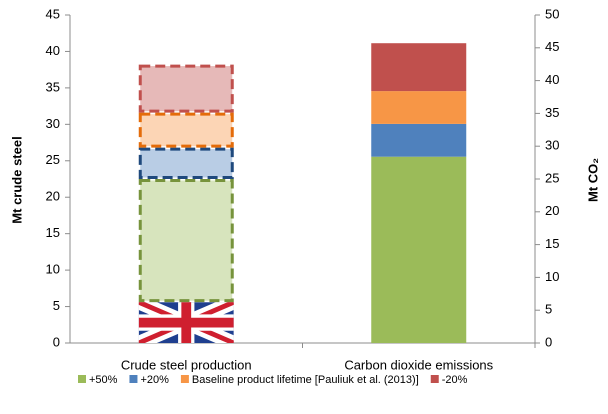 The height and width of the screenshot is (414, 608). Describe the element at coordinates (548, 309) in the screenshot. I see `y2-tick-label: 5` at that location.